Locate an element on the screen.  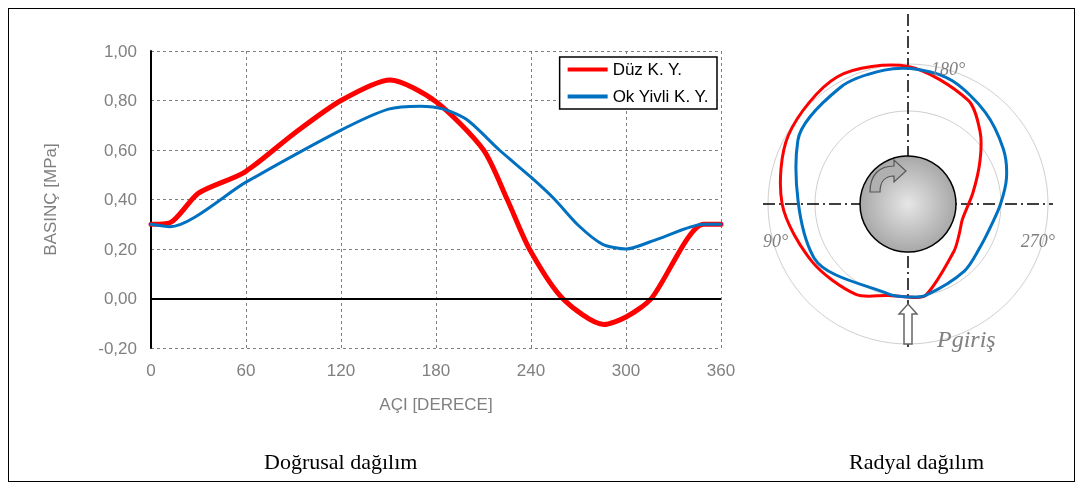
y-tick-label: 0,40 is located at coordinates (120, 199).